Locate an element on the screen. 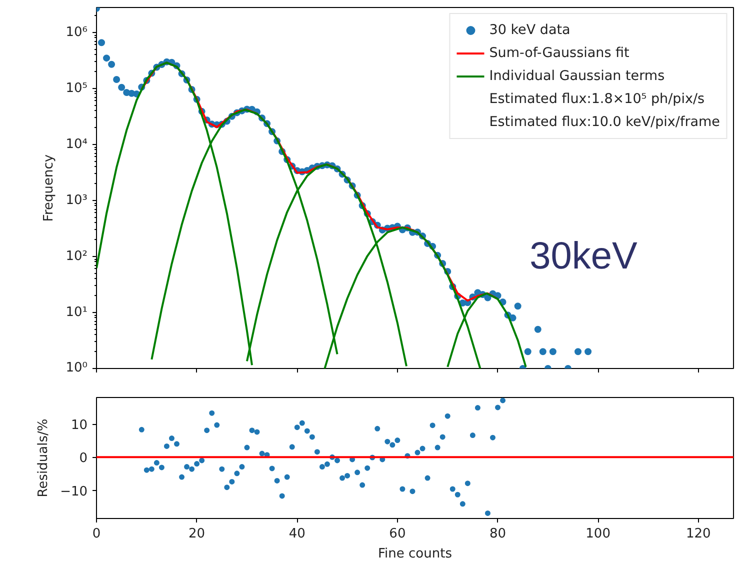 Image resolution: width=735 pixels, height=568 pixels. y-axis-title: Residuals/% is located at coordinates (44, 458).